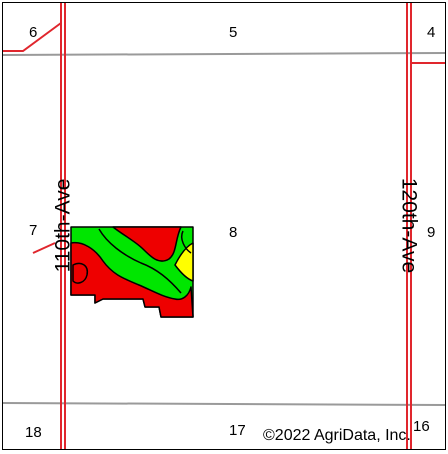 The height and width of the screenshot is (454, 448). I want to click on section-label-5: 5, so click(233, 32).